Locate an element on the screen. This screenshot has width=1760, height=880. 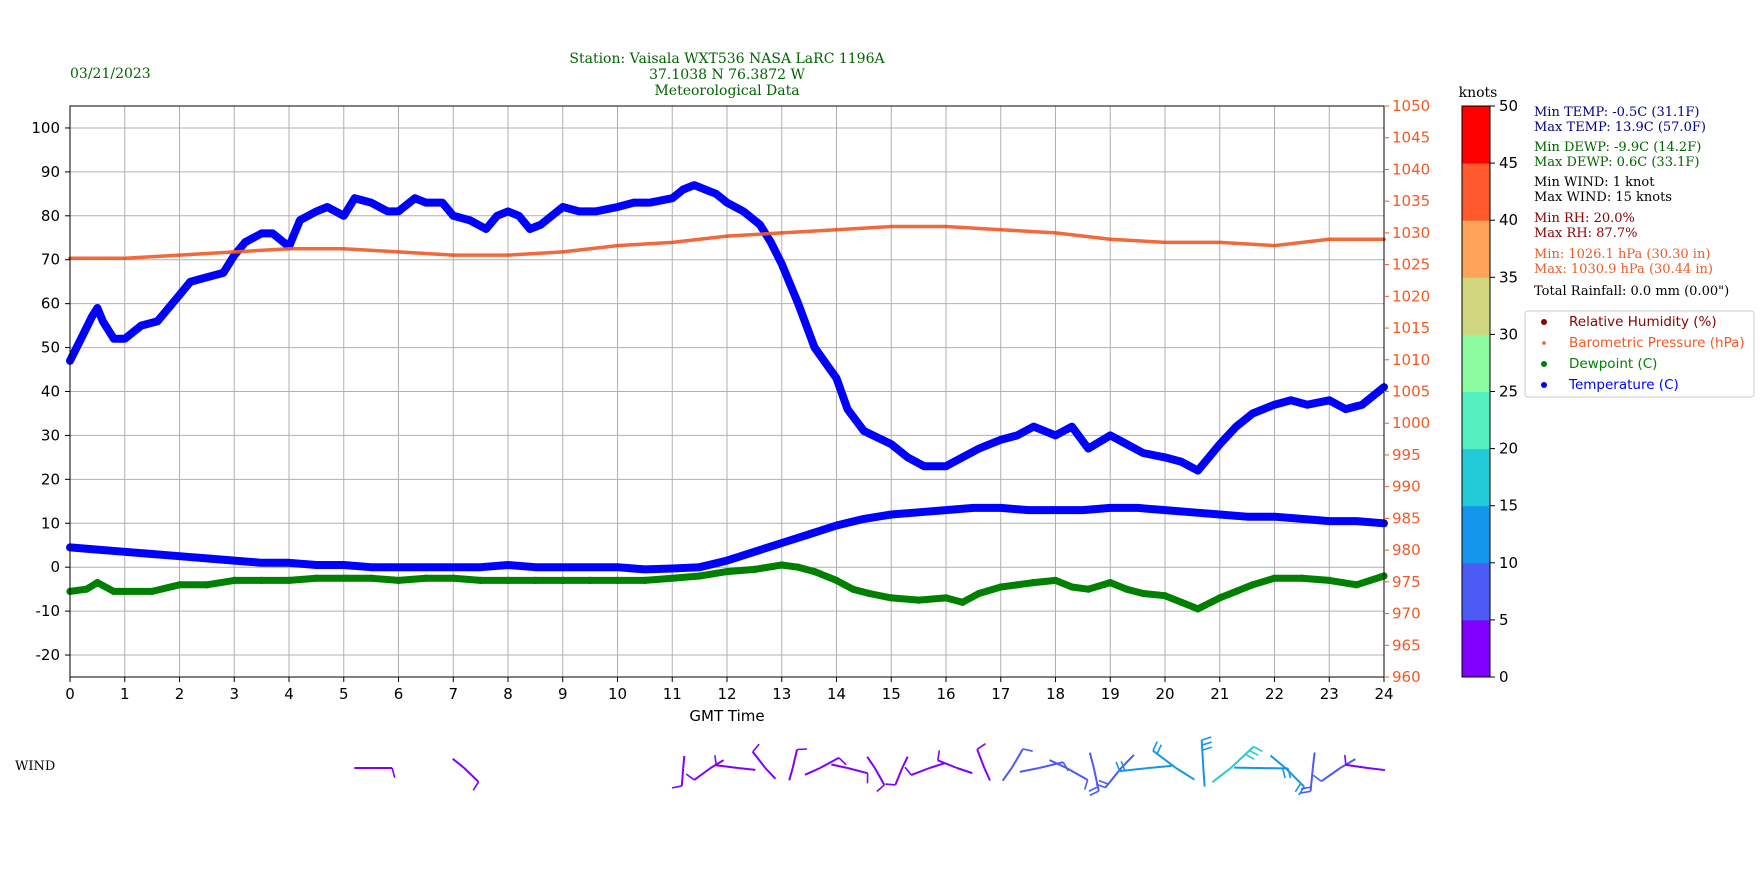
colorbar-tick-label: 20 is located at coordinates (1508, 449).